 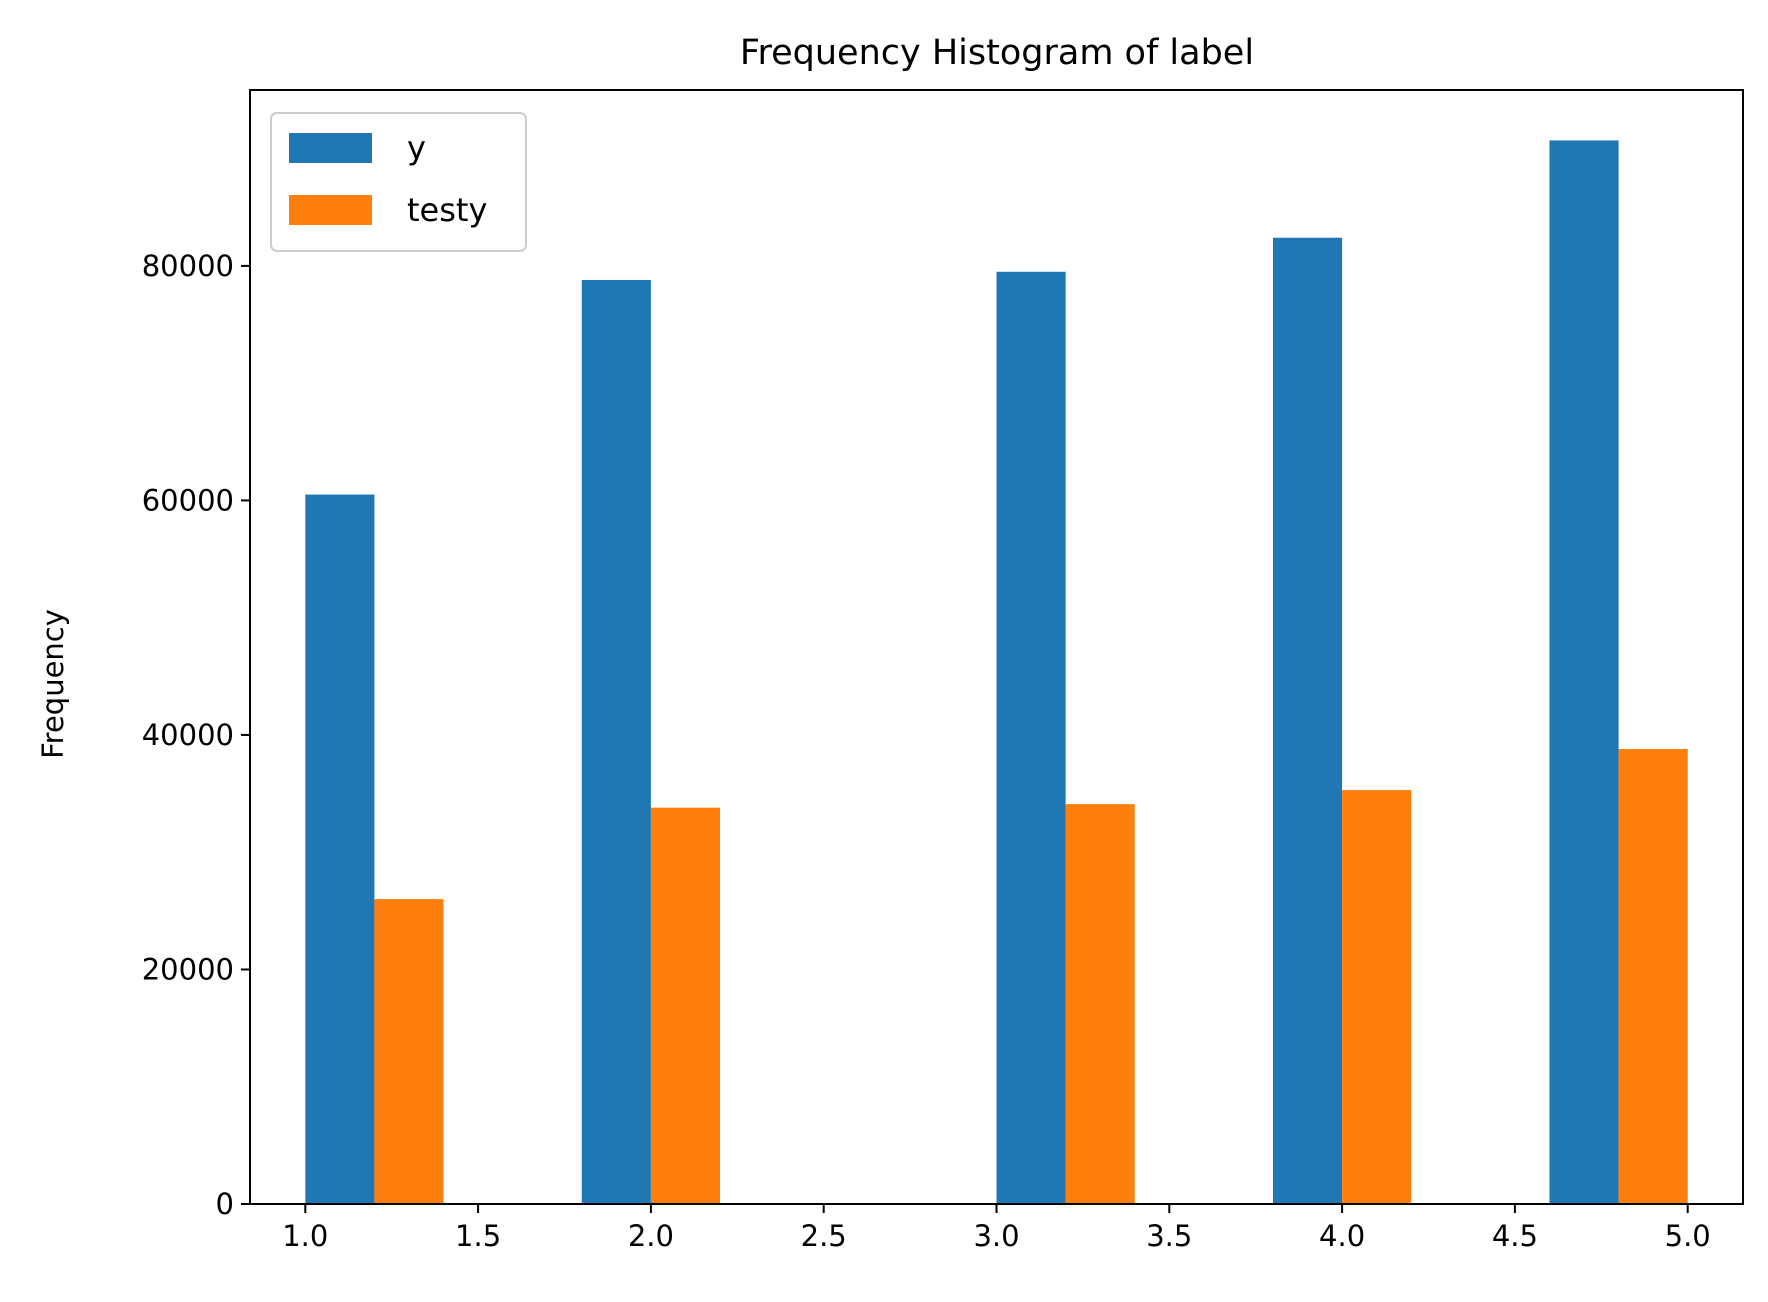 I want to click on x-tick-label: 2.0, so click(x=651, y=1236).